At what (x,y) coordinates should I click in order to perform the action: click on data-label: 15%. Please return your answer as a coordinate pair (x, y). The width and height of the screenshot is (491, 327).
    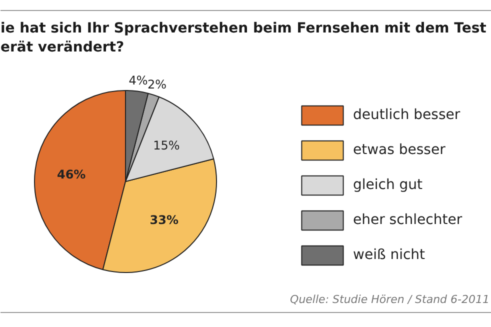
    Looking at the image, I should click on (166, 145).